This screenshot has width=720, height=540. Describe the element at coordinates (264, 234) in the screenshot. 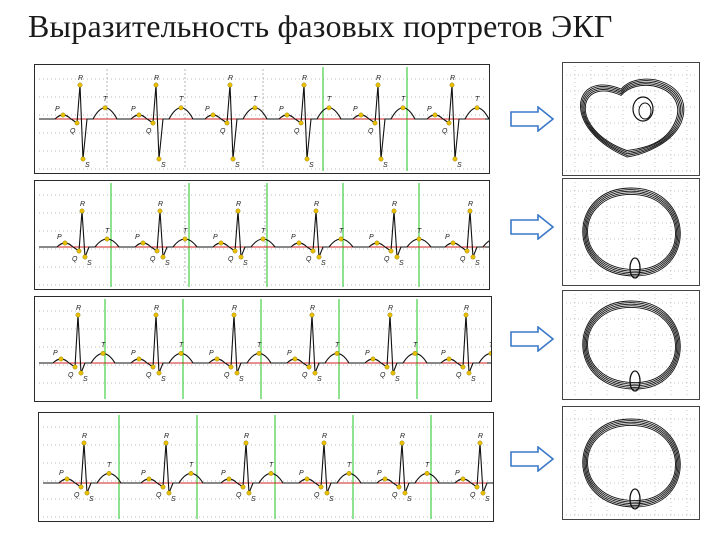

I see `ecg-trace-line` at that location.